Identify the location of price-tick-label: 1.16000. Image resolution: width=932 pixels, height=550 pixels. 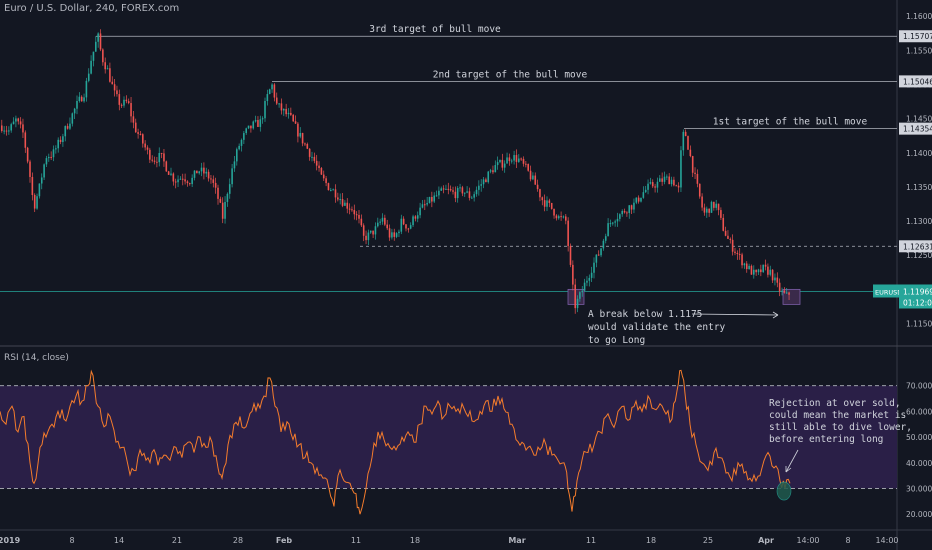
(919, 16).